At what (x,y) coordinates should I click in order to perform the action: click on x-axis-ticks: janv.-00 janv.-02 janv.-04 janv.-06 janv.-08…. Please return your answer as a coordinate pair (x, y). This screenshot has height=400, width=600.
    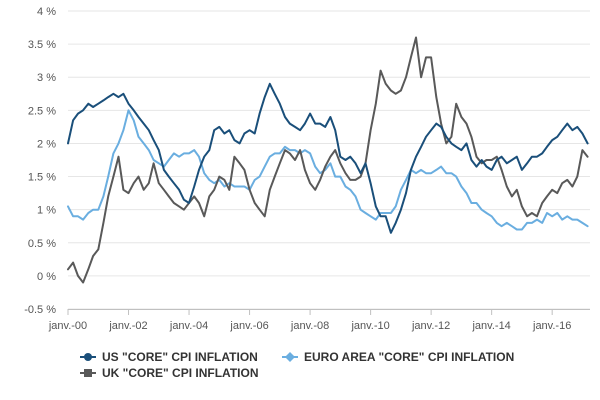
    Looking at the image, I should click on (309, 320).